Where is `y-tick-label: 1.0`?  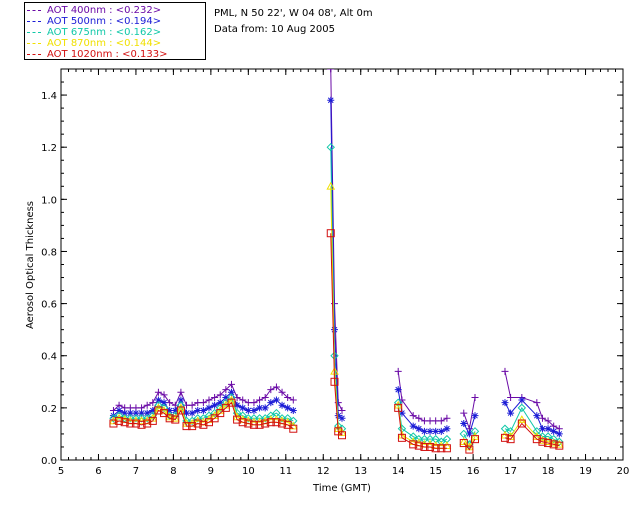
y-tick-label: 1.0 is located at coordinates (49, 200).